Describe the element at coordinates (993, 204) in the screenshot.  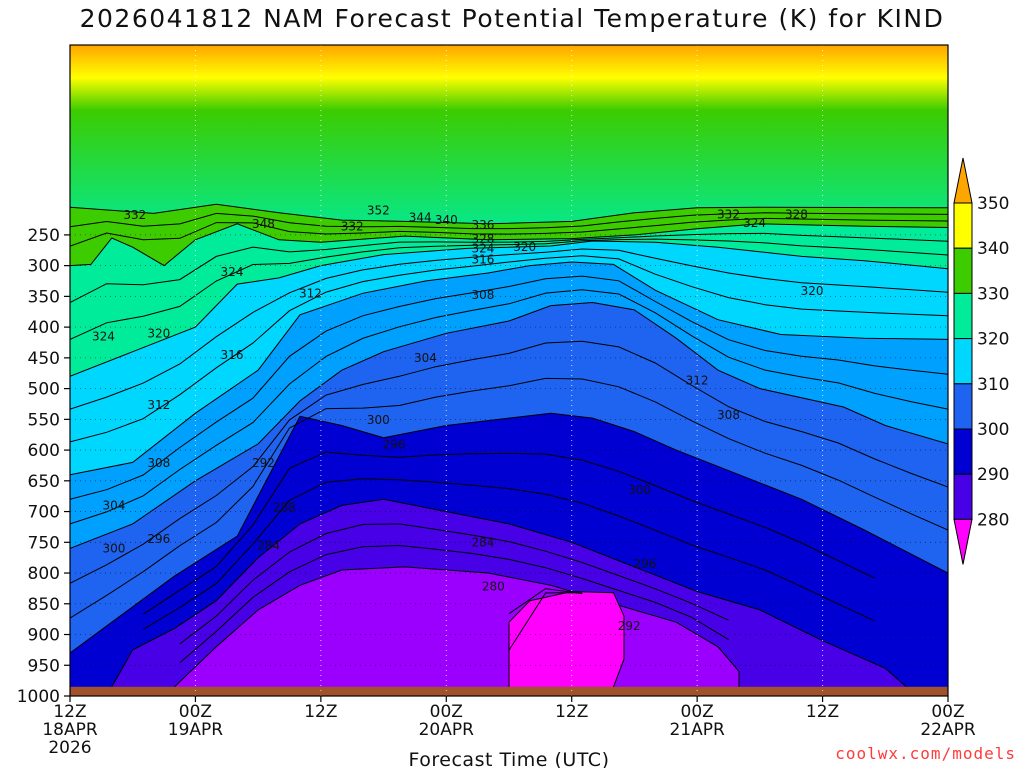
I see `colorbar-label: 350` at that location.